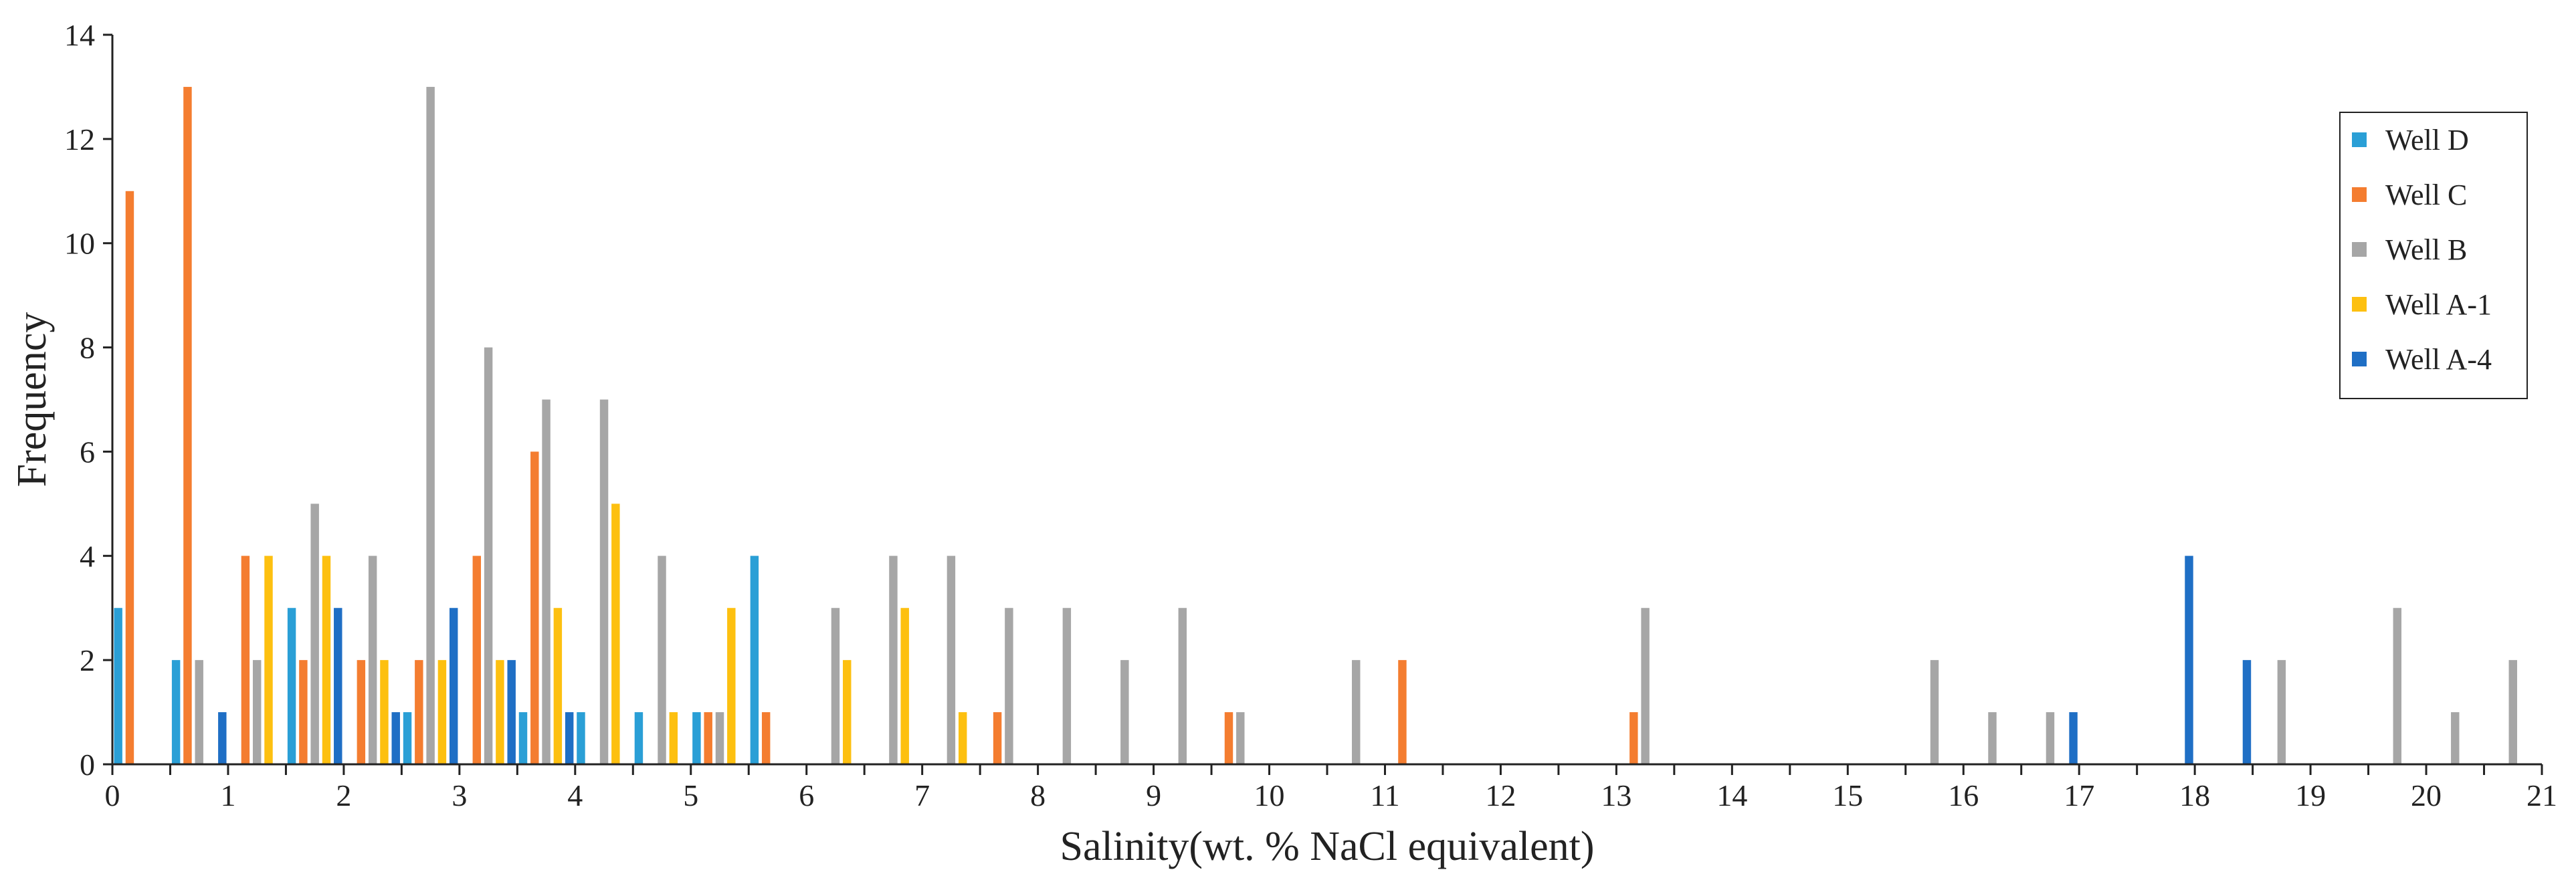  Describe the element at coordinates (87, 765) in the screenshot. I see `y-tick-label: 0` at that location.